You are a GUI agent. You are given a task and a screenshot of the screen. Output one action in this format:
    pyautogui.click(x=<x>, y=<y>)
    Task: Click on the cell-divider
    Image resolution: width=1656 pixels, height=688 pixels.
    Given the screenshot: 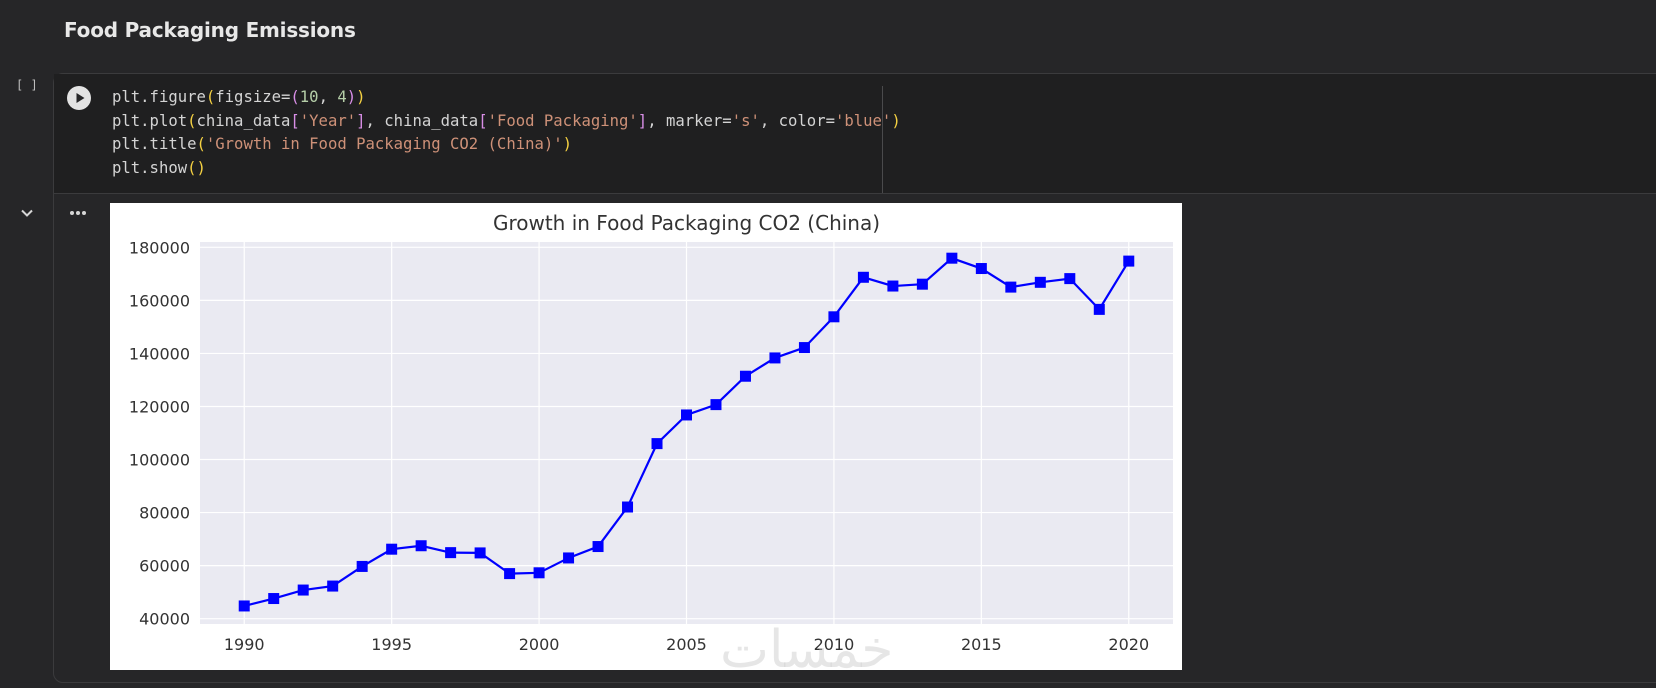 What is the action you would take?
    pyautogui.click(x=855, y=193)
    